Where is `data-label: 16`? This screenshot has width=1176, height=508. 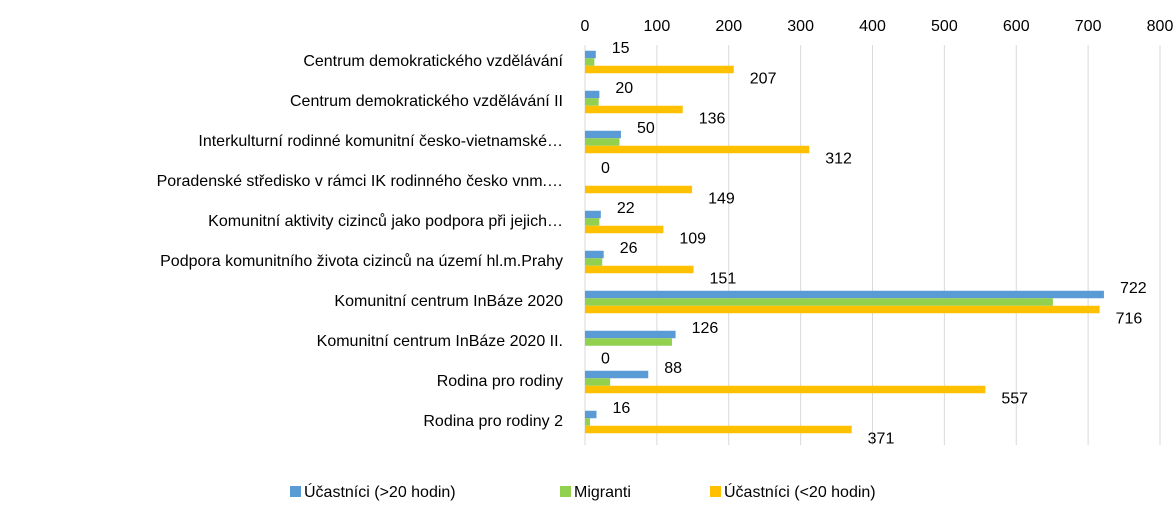
data-label: 16 is located at coordinates (622, 408).